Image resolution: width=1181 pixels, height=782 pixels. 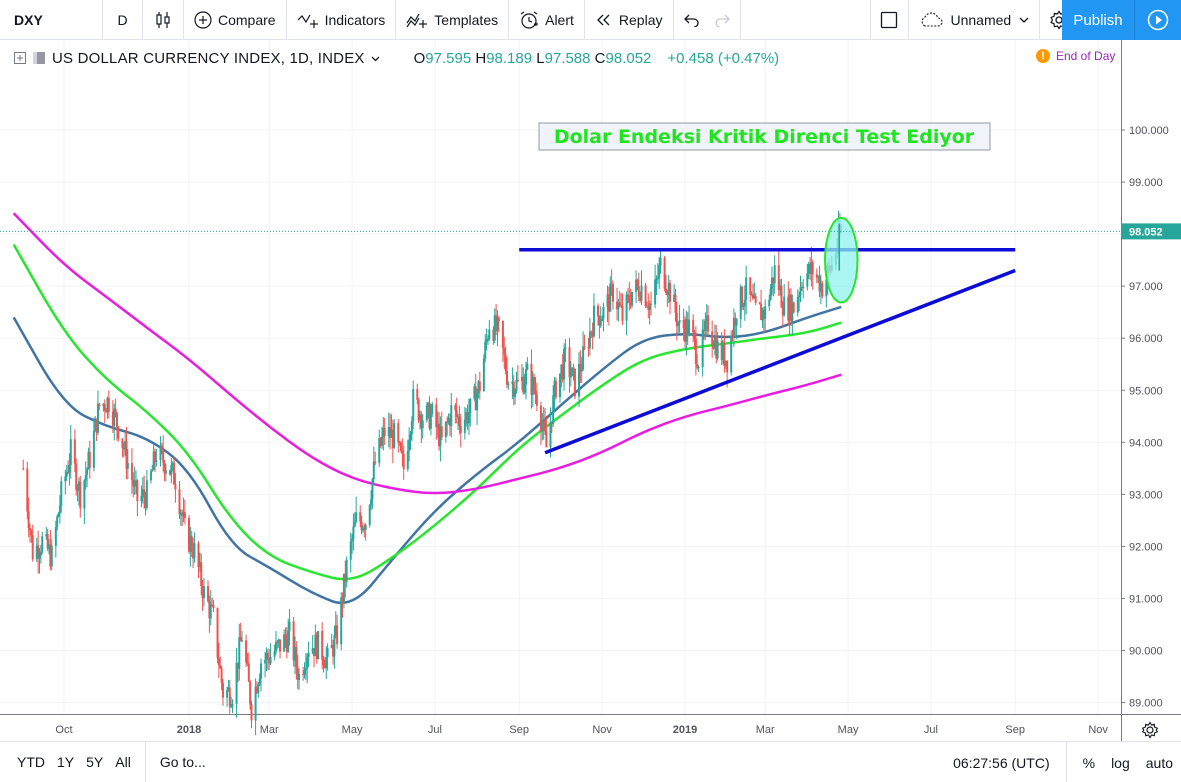 What do you see at coordinates (1001, 762) in the screenshot?
I see `clock-display: 06:27:56 (UTC)` at bounding box center [1001, 762].